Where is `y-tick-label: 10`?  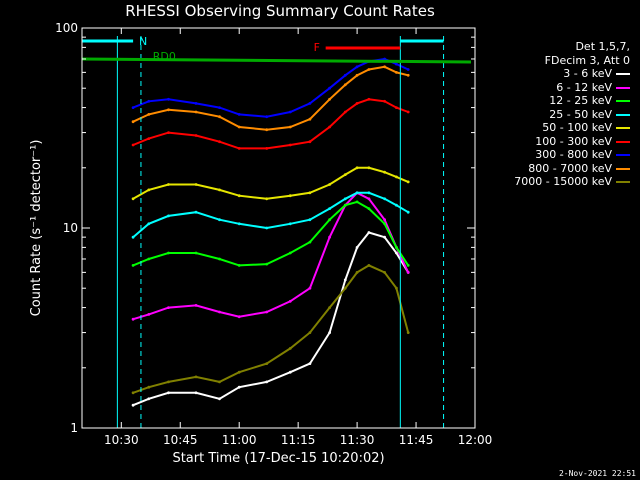 y-tick-label: 10 is located at coordinates (70, 228).